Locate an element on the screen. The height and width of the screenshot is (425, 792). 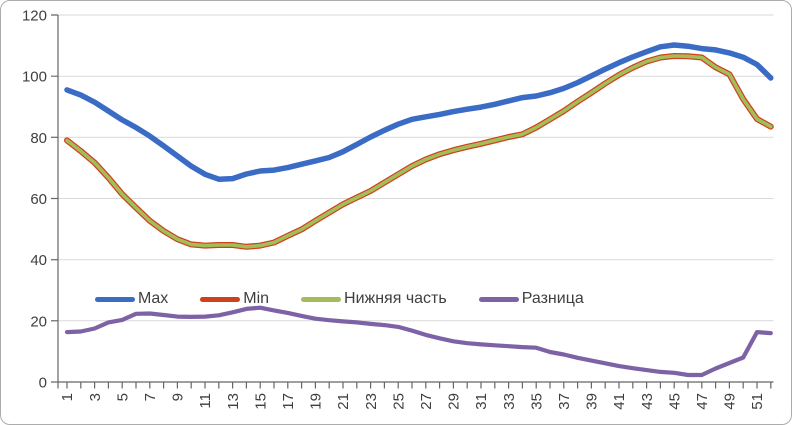
x-tick-label: 15 is located at coordinates (260, 401).